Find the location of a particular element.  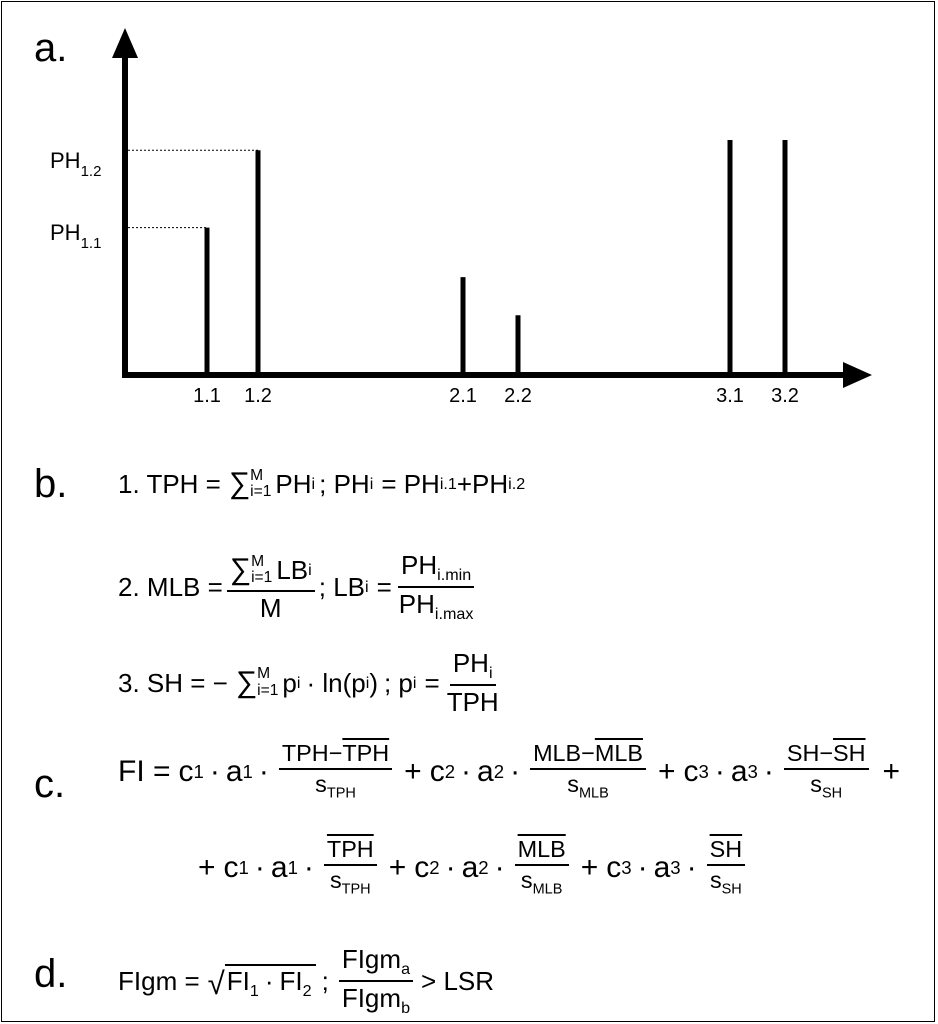

tick-label-2-1: 2.1 is located at coordinates (463, 396).